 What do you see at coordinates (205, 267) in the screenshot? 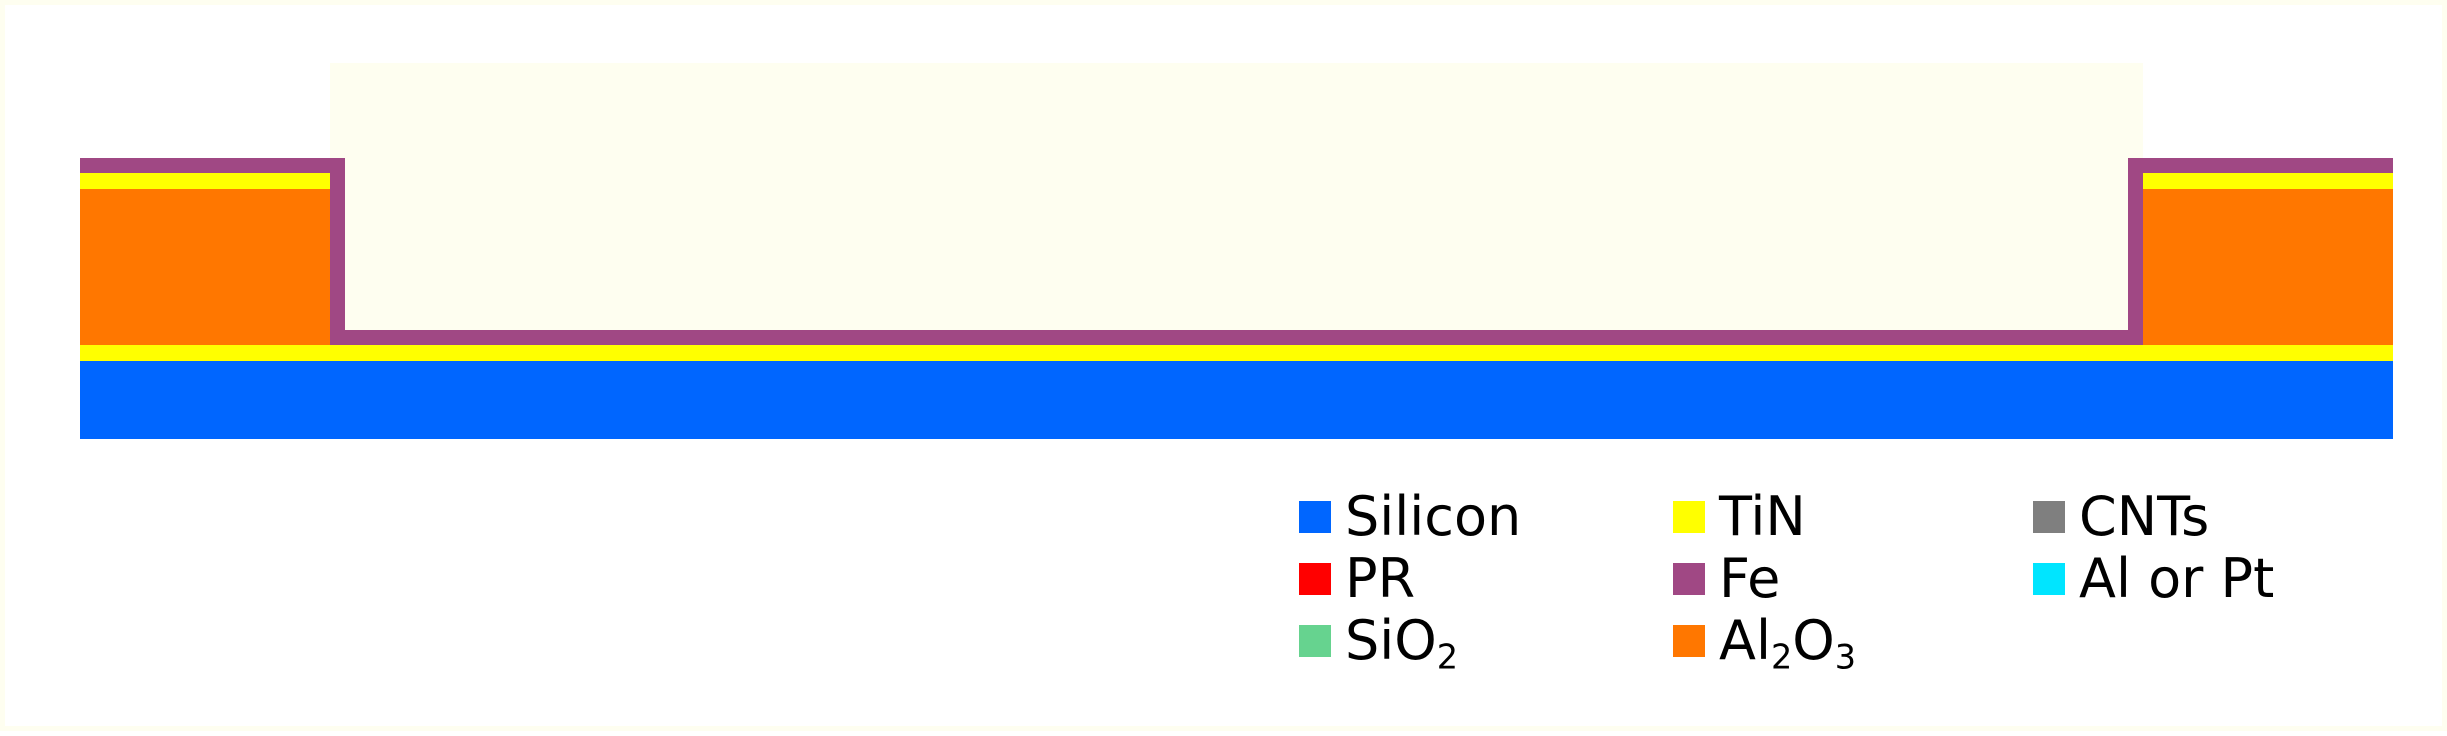
I see `al2o3-left-block` at bounding box center [205, 267].